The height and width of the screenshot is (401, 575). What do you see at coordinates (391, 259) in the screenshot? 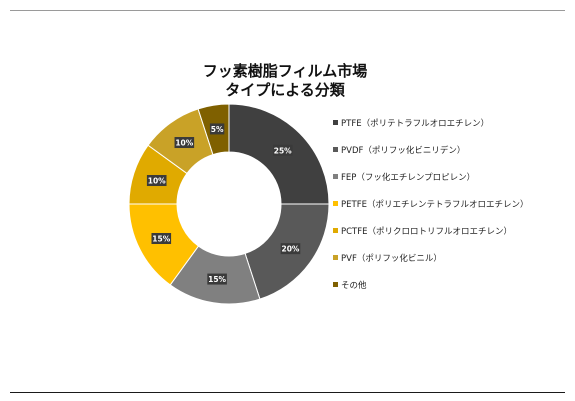
I see `legend-label-5: PVF（ポリフッ化ビニル）` at bounding box center [391, 259].